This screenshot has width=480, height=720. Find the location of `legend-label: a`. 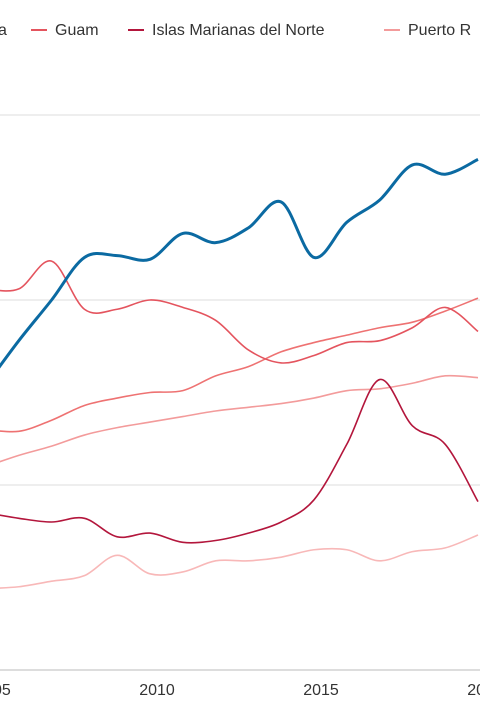

legend-label: a is located at coordinates (3, 30).